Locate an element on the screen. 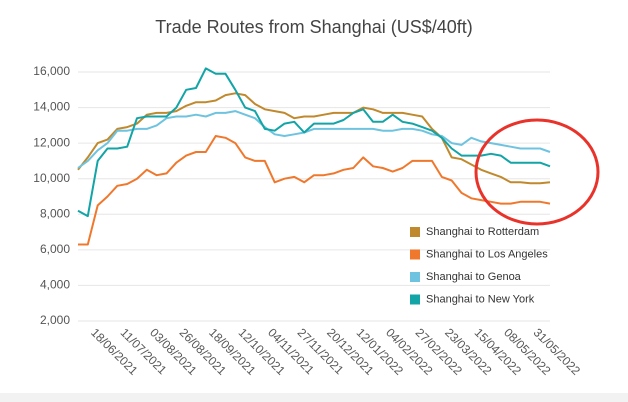  footer-band is located at coordinates (314, 397).